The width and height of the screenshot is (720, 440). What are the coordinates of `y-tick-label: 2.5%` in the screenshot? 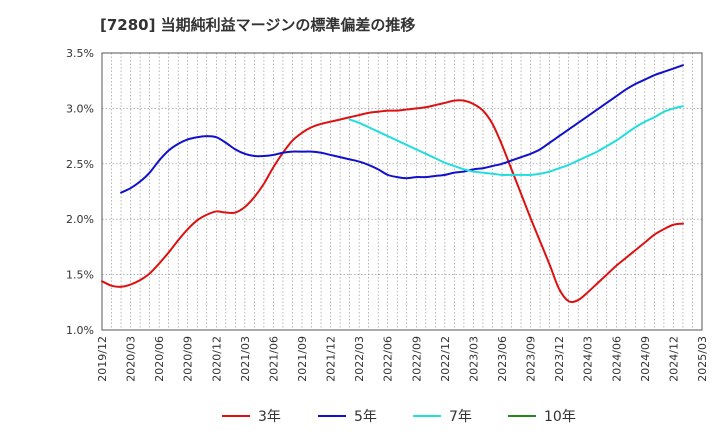 It's located at (80, 164).